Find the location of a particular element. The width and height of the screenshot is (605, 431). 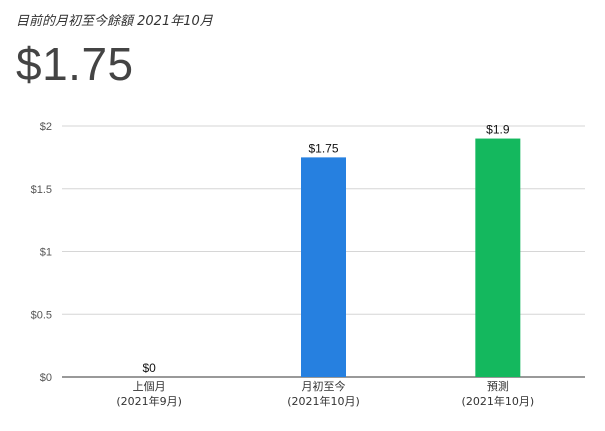

y-tick-label: $2 is located at coordinates (46, 127).